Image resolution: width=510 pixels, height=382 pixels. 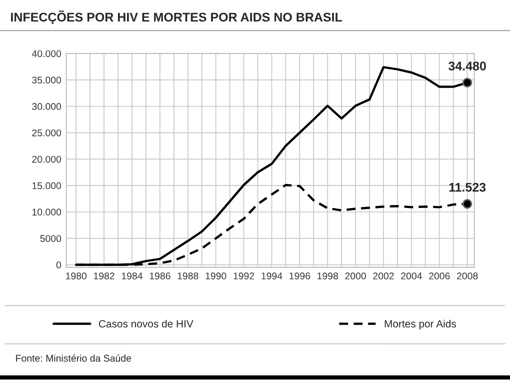 What do you see at coordinates (47, 212) in the screenshot?
I see `y-tick-label: 10.000` at bounding box center [47, 212].